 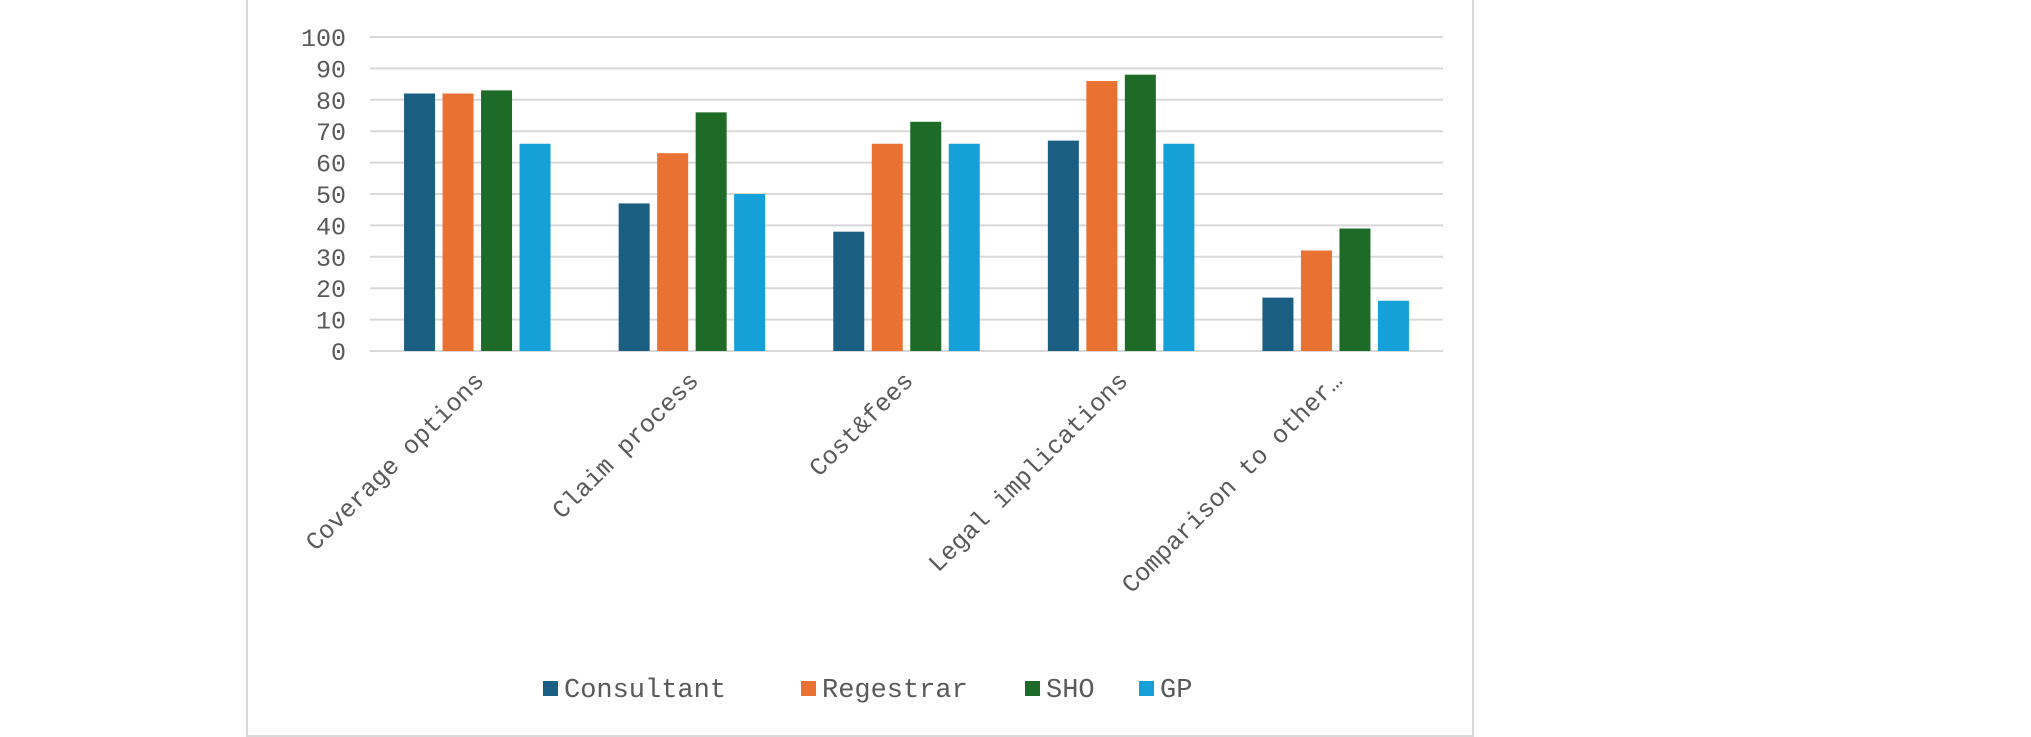 What do you see at coordinates (862, 425) in the screenshot?
I see `category-label: Cost&fees` at bounding box center [862, 425].